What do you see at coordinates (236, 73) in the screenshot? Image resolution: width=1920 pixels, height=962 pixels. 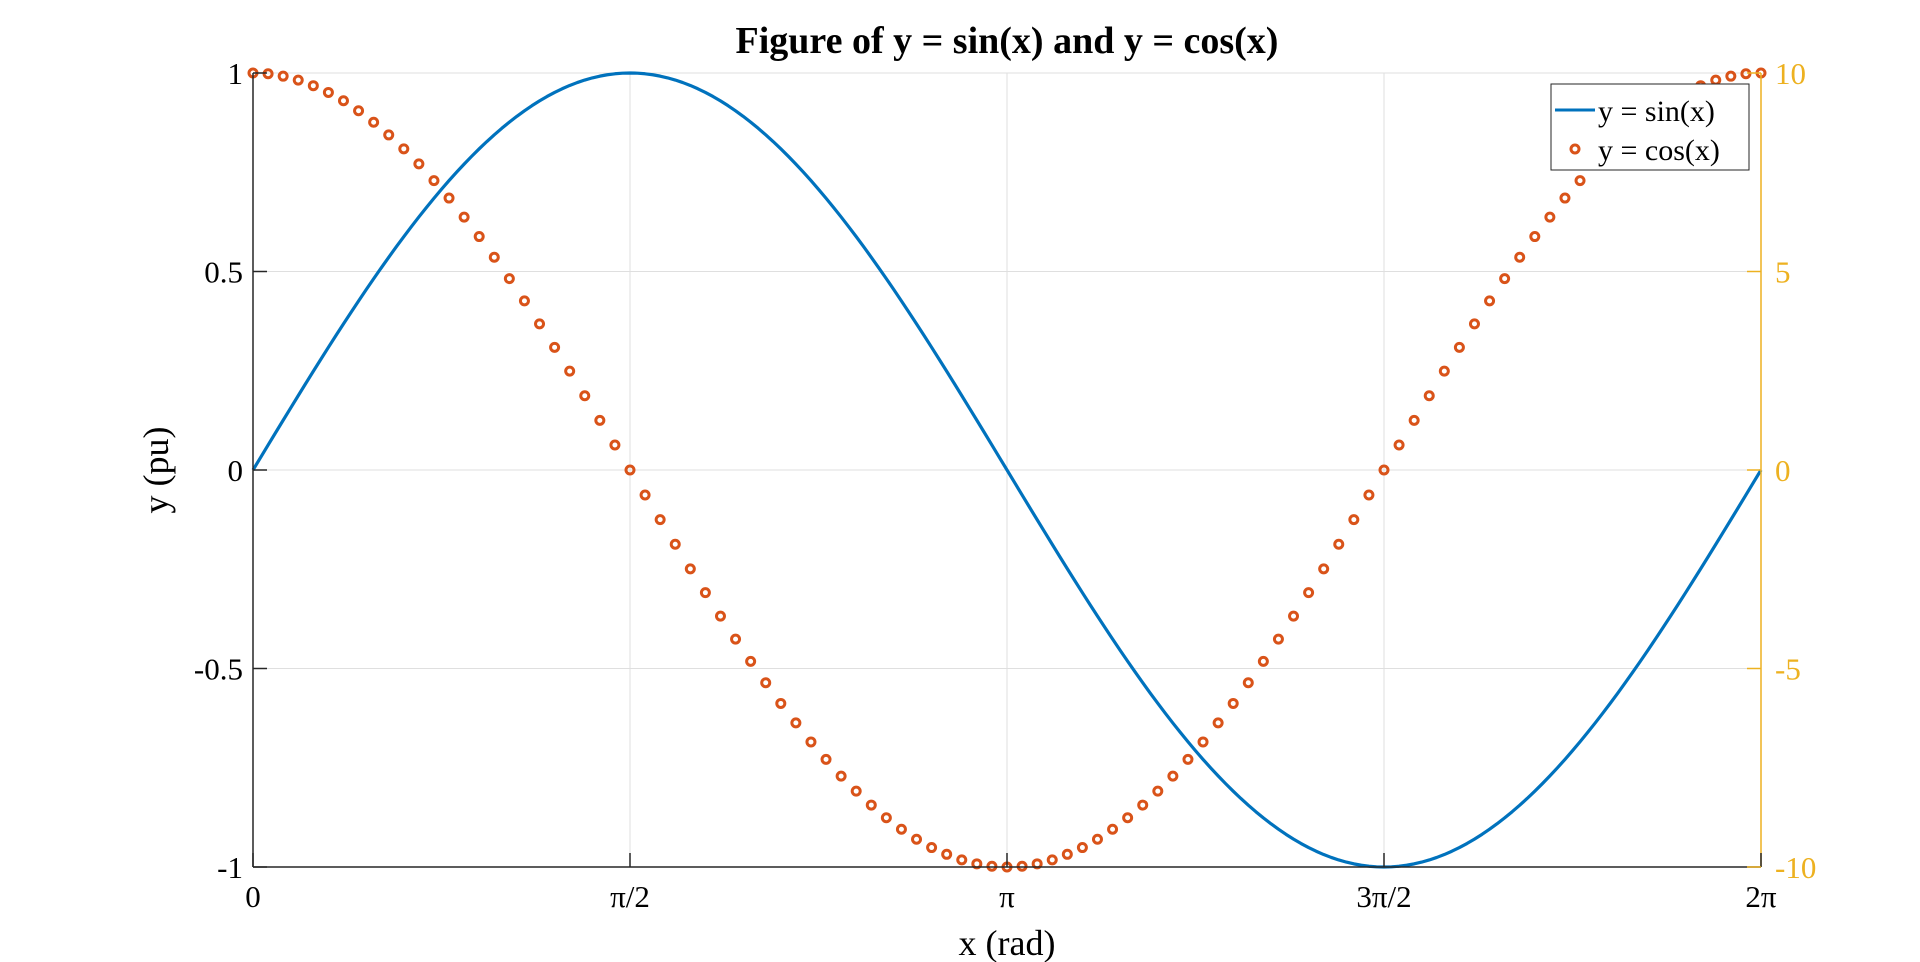 I see `y-tick-label: 1` at bounding box center [236, 73].